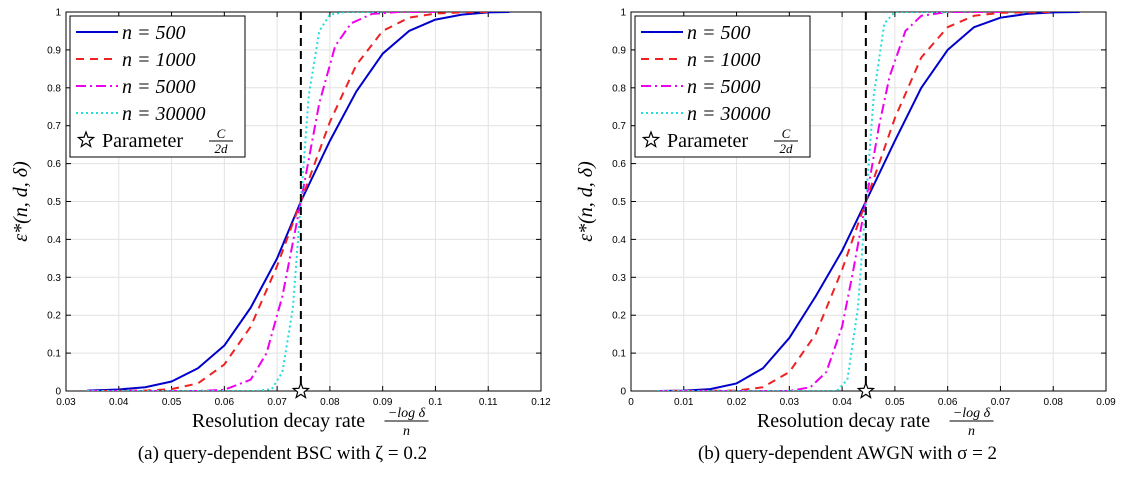 The height and width of the screenshot is (478, 1130). What do you see at coordinates (847, 453) in the screenshot?
I see `chart-b-caption: (b) query-dependent AWGN with σ = 2` at bounding box center [847, 453].